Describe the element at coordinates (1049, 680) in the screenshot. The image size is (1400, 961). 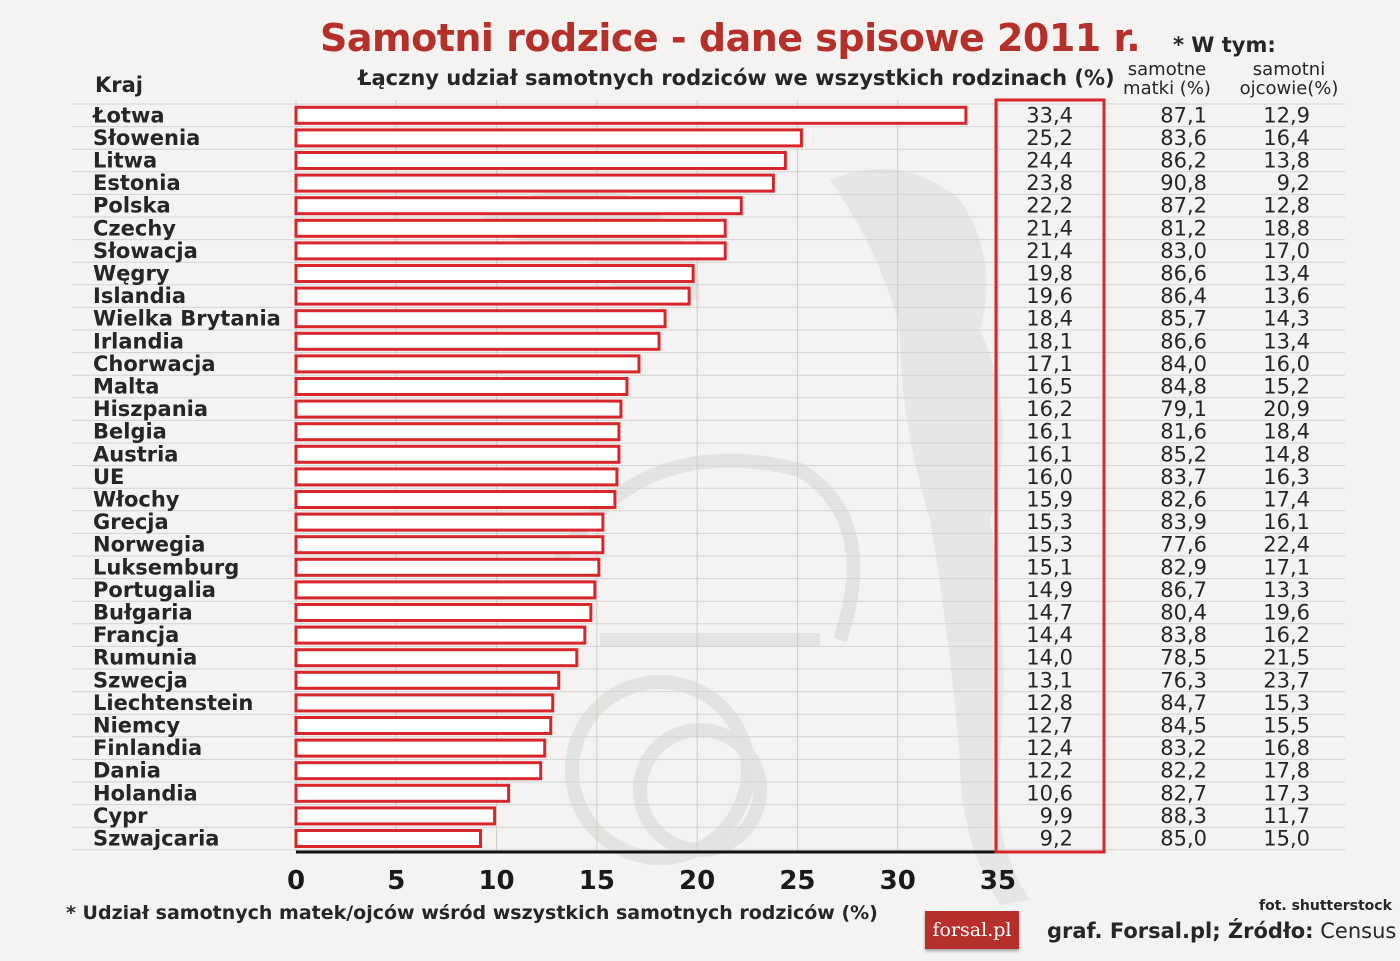
I see `value-label: 13,1` at that location.